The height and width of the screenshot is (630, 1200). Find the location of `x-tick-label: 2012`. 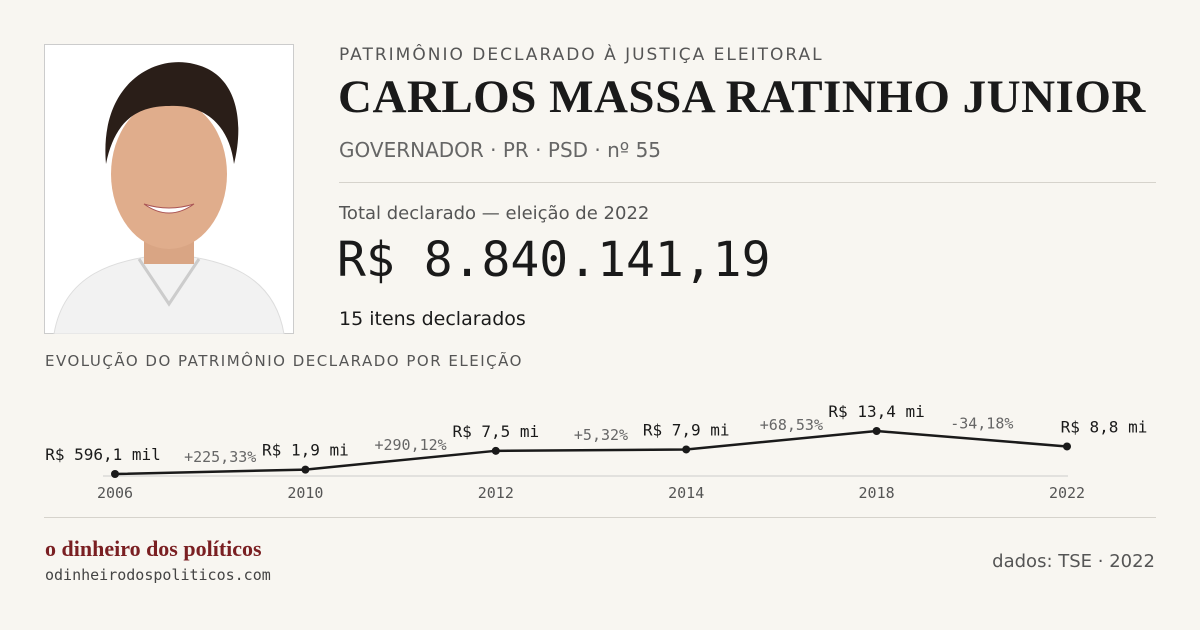

x-tick-label: 2012 is located at coordinates (496, 493).